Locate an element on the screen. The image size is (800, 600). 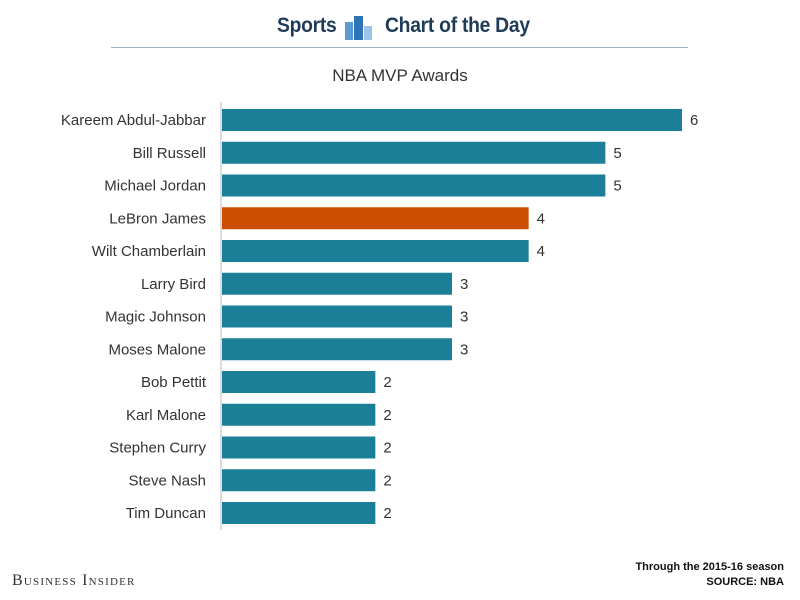
source-note: SOURCE: NBA is located at coordinates (745, 582).